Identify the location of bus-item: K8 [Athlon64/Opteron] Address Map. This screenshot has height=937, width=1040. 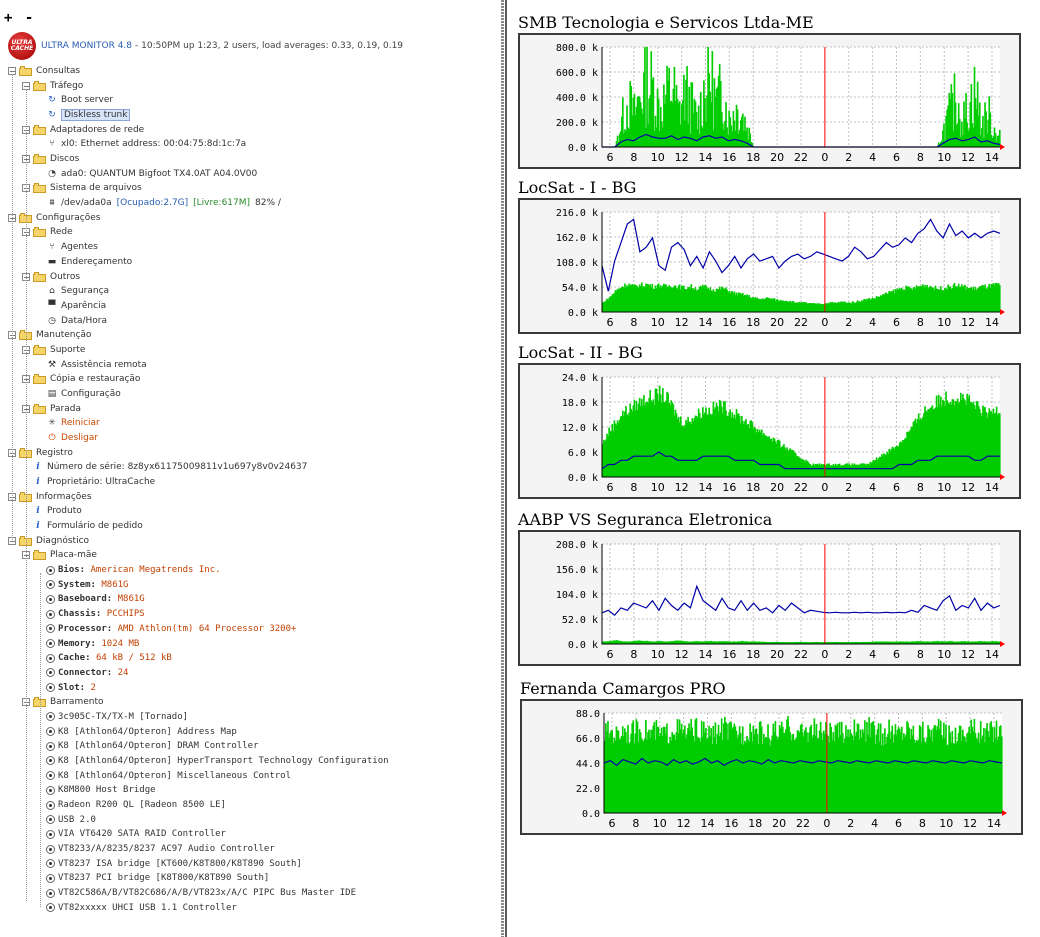
(136, 732).